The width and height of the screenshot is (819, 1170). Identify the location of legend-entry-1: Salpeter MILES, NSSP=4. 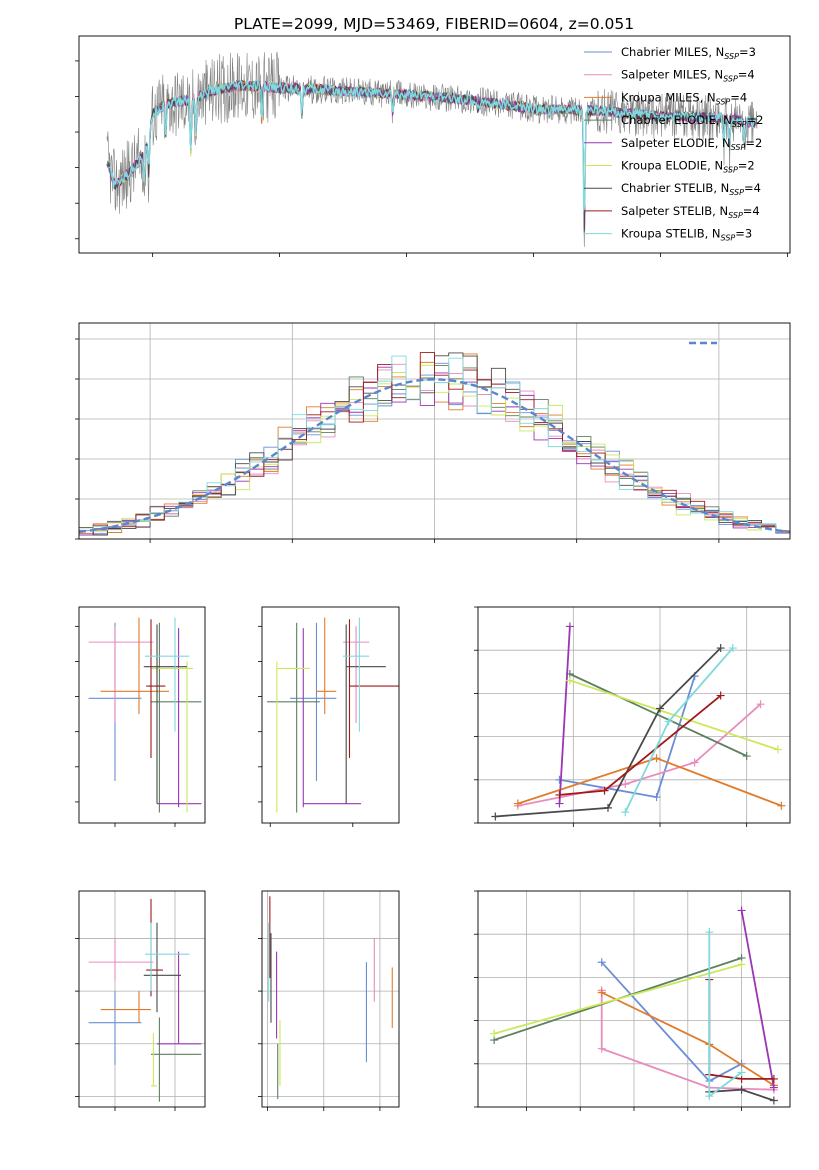
(669, 76).